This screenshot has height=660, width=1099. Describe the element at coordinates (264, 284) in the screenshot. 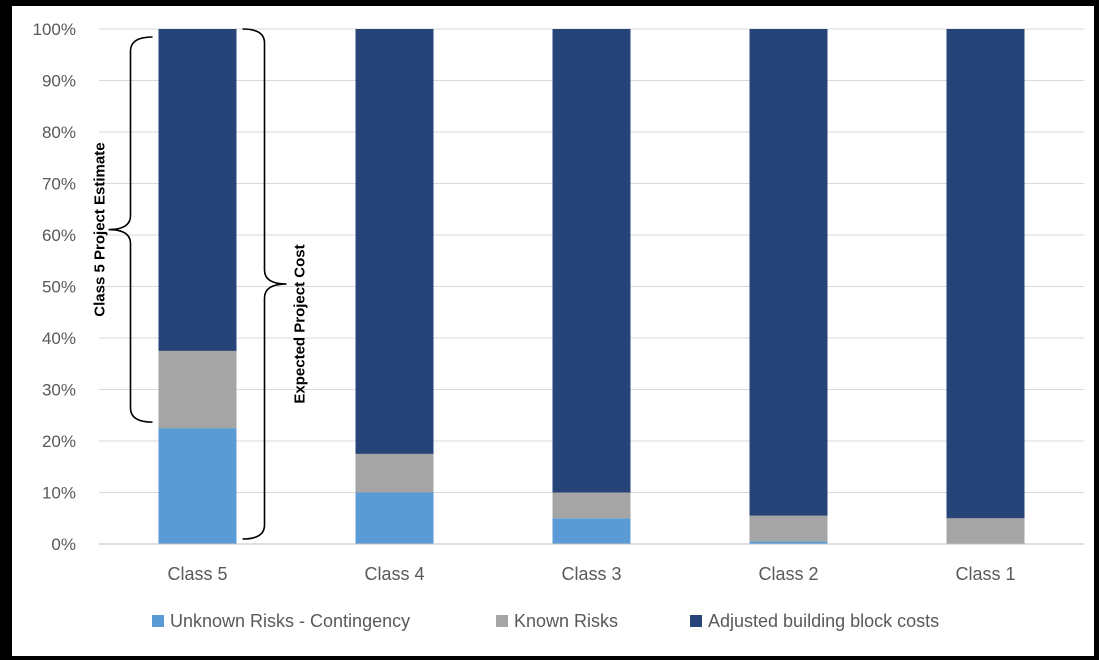

I see `right-brace-icon` at that location.